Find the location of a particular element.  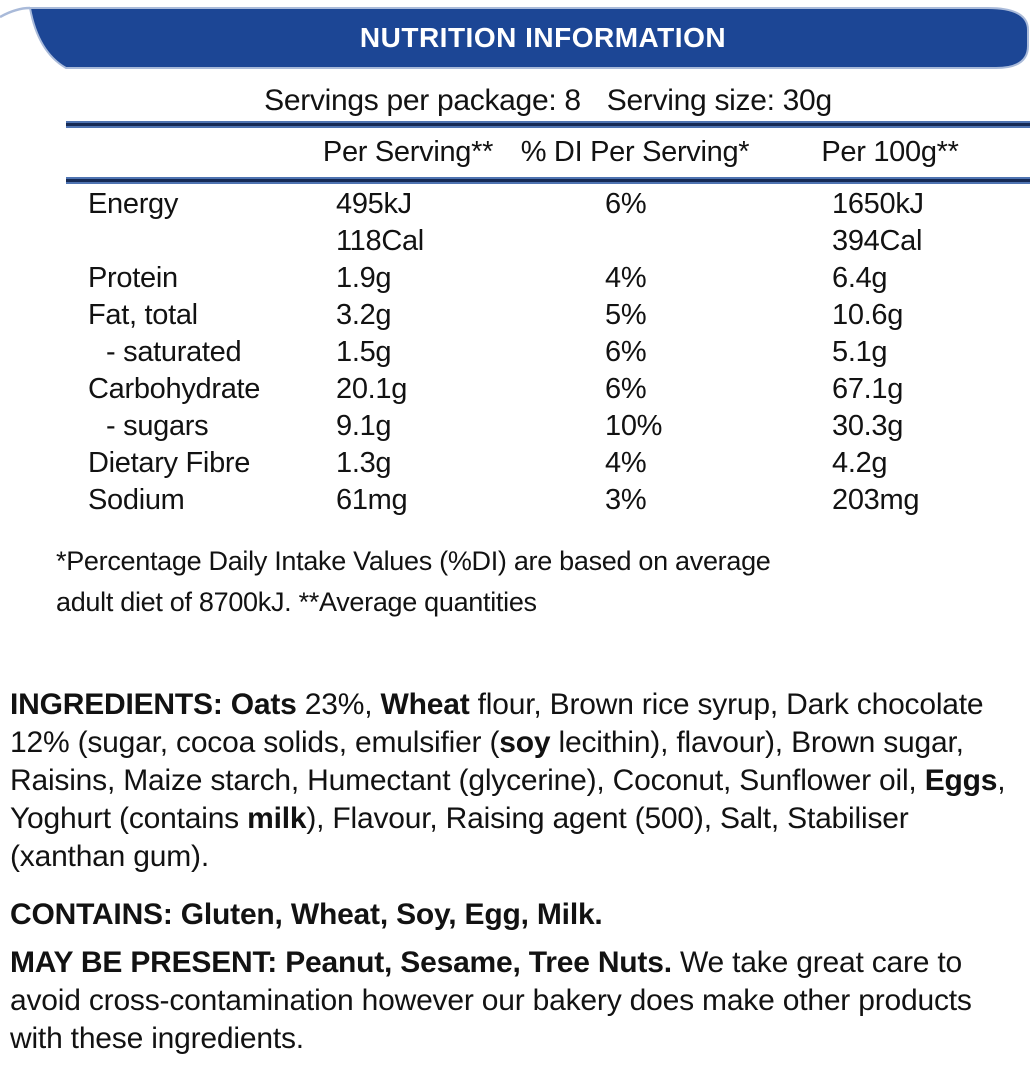

per-100g-value: 30.3g is located at coordinates (868, 426).